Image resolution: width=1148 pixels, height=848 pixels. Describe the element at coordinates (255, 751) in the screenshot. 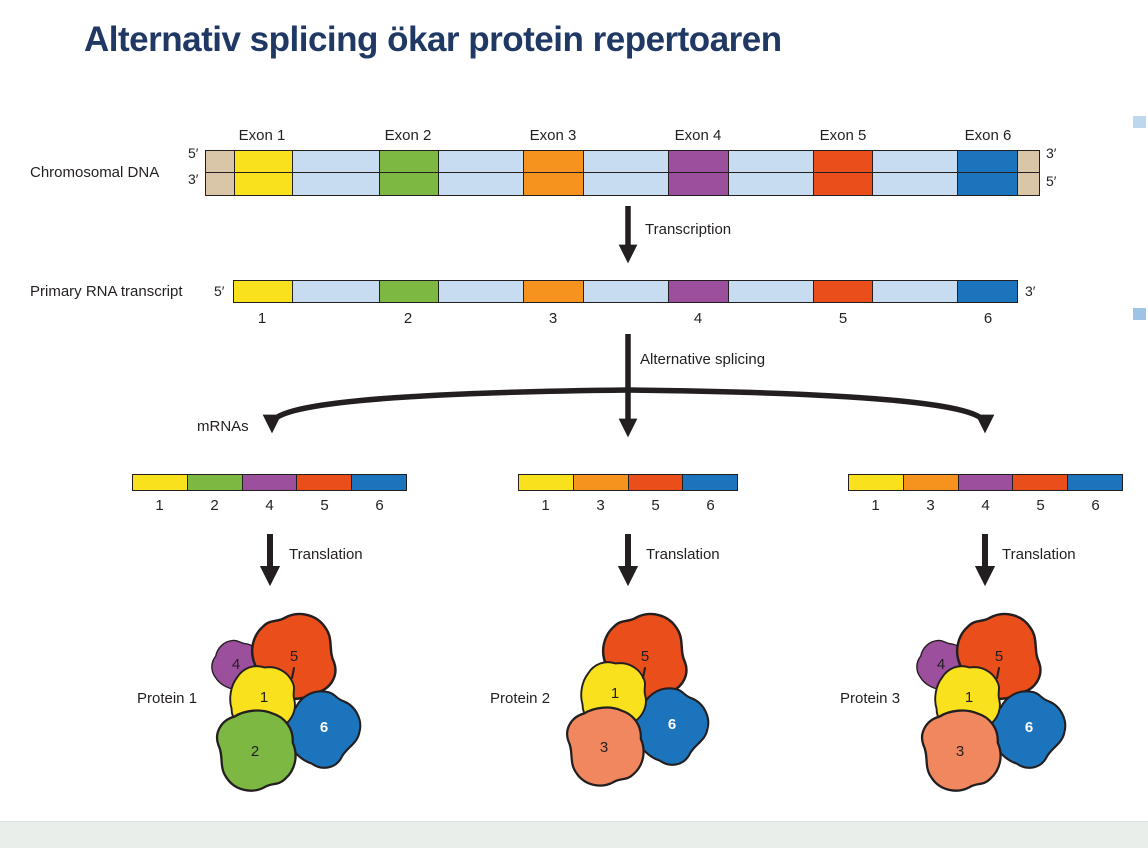

I see `protein1-subunit2-number: 2` at that location.